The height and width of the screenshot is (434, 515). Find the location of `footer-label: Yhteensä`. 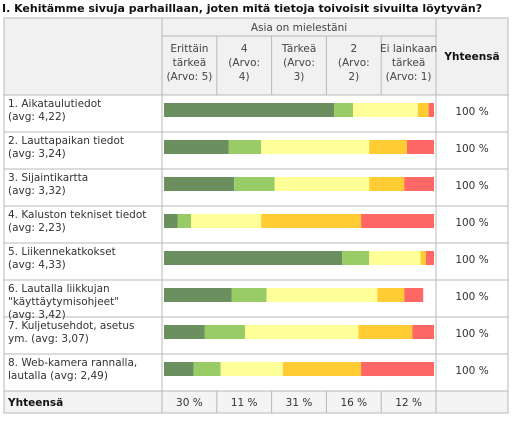

footer-label: Yhteensä is located at coordinates (35, 403).